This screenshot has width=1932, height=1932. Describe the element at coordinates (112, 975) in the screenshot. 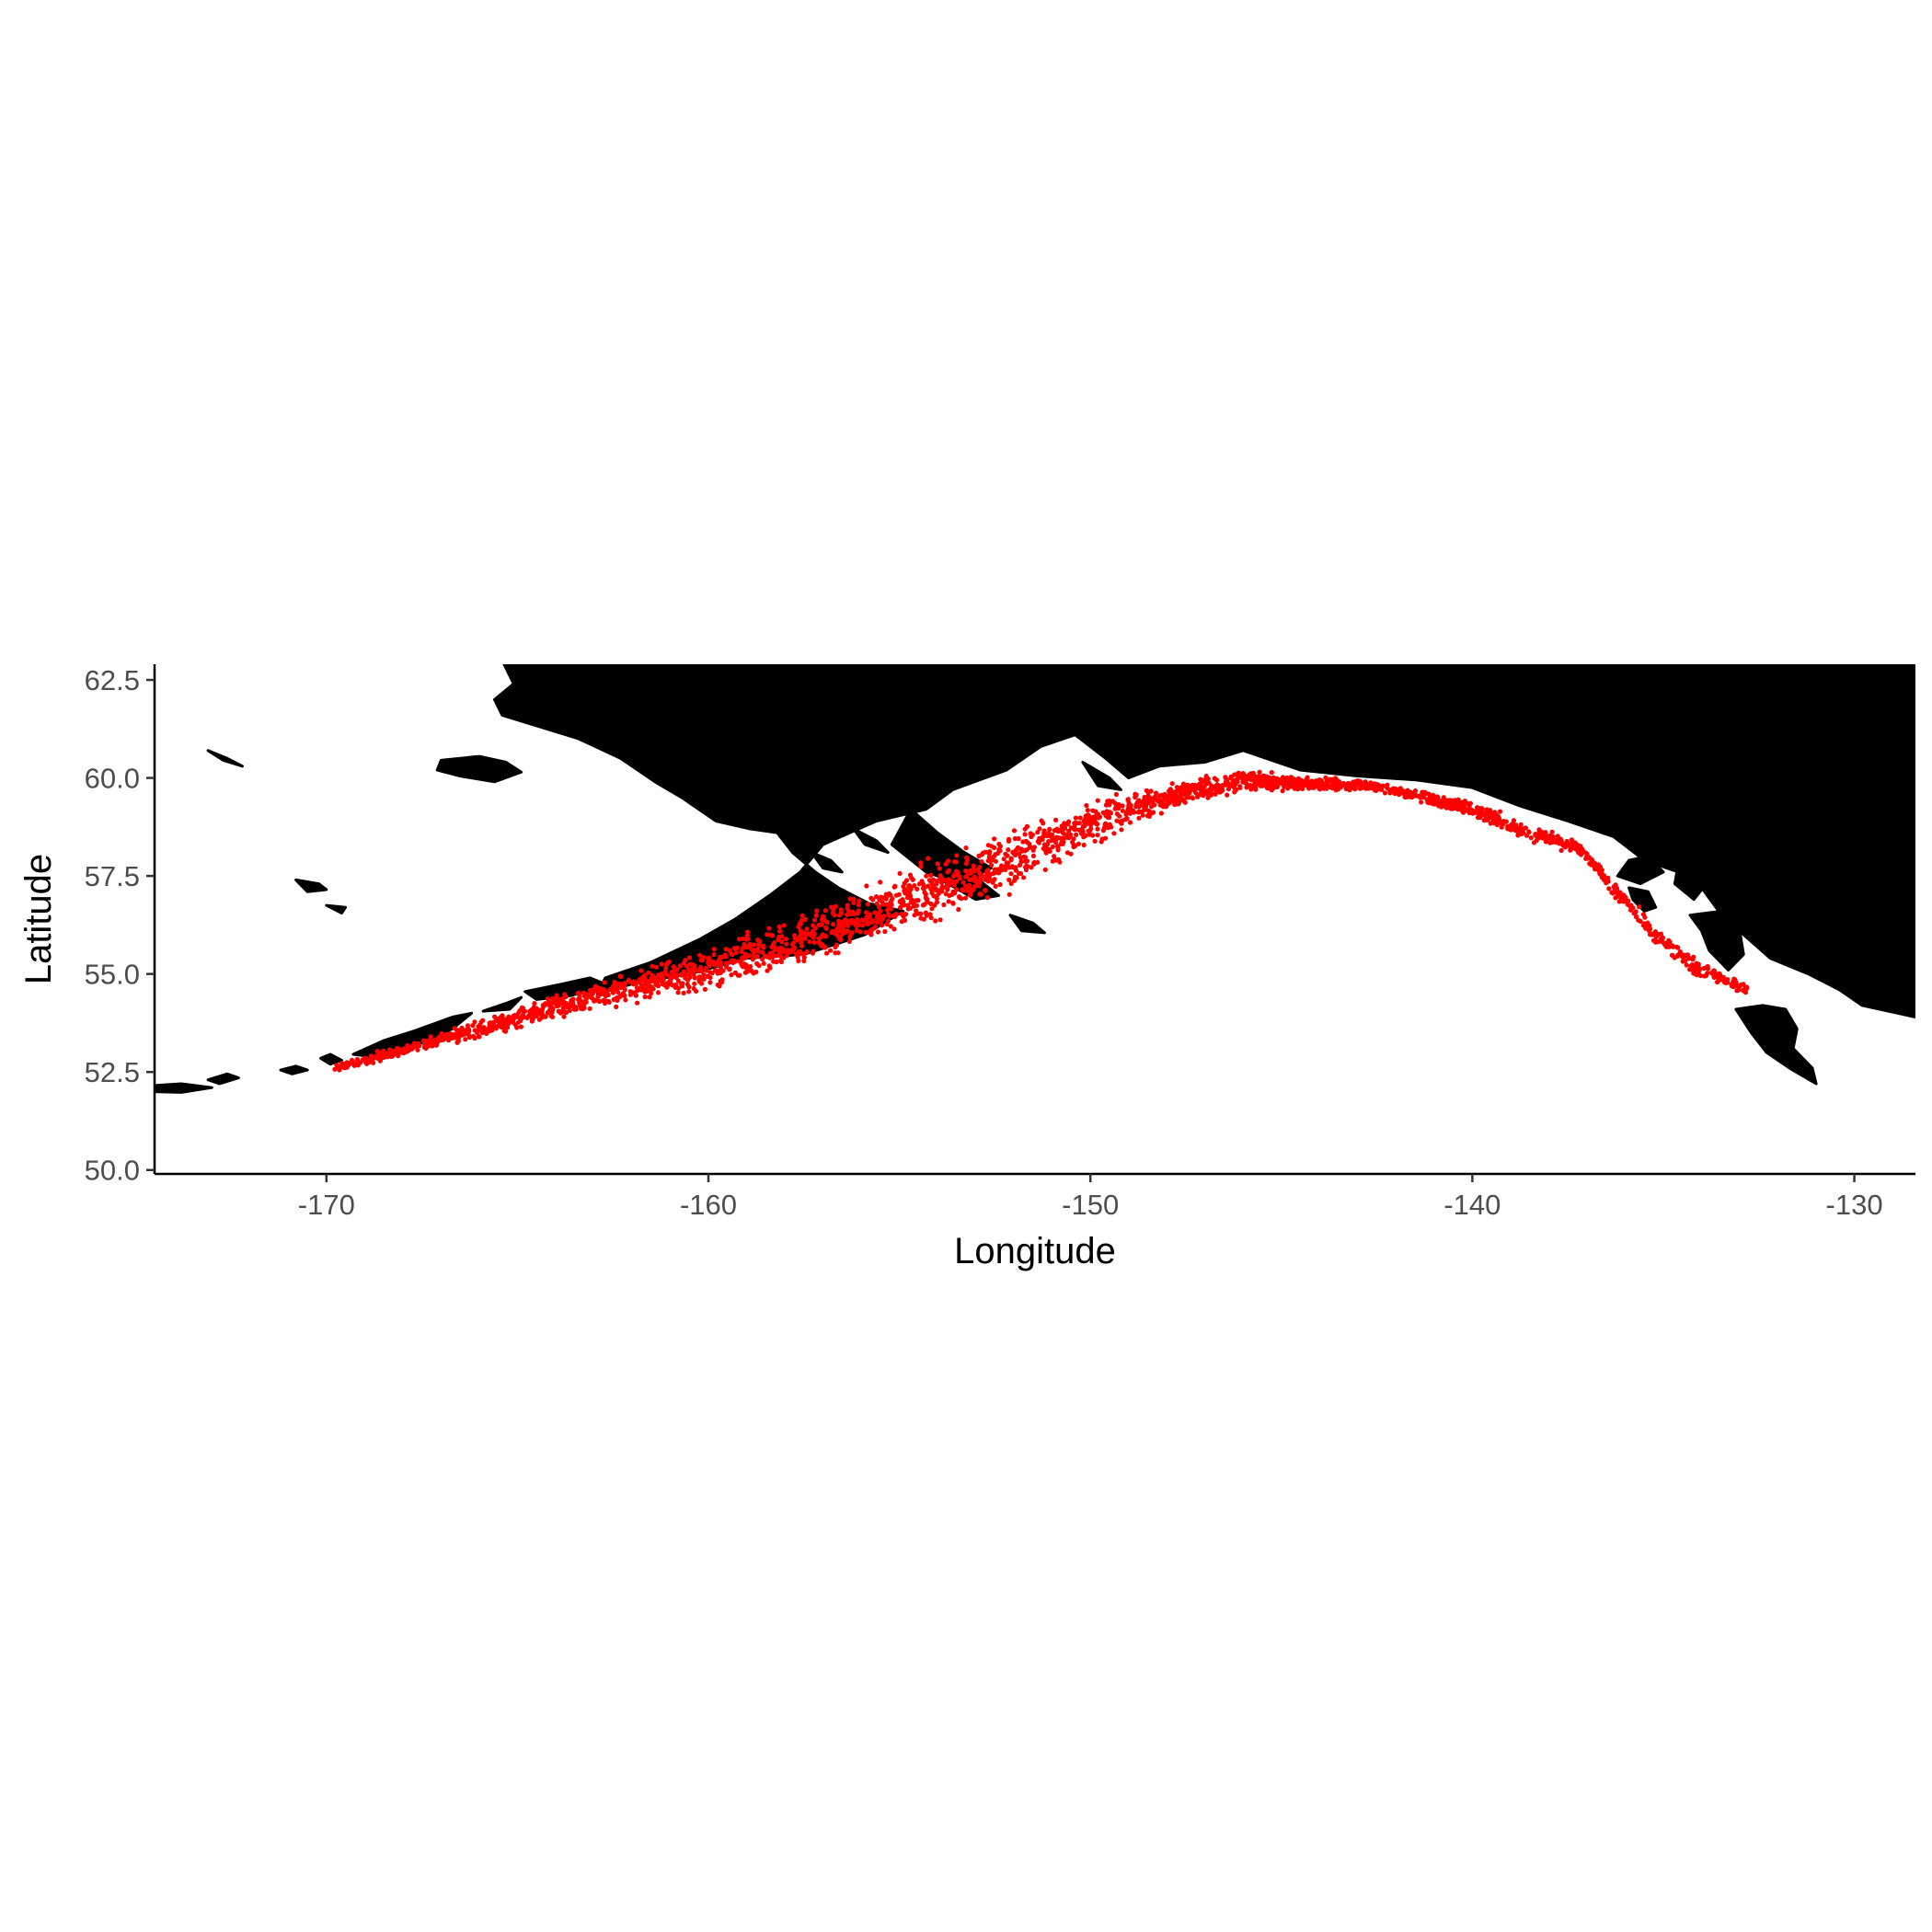

I see `y-tick-label: 55.0` at that location.